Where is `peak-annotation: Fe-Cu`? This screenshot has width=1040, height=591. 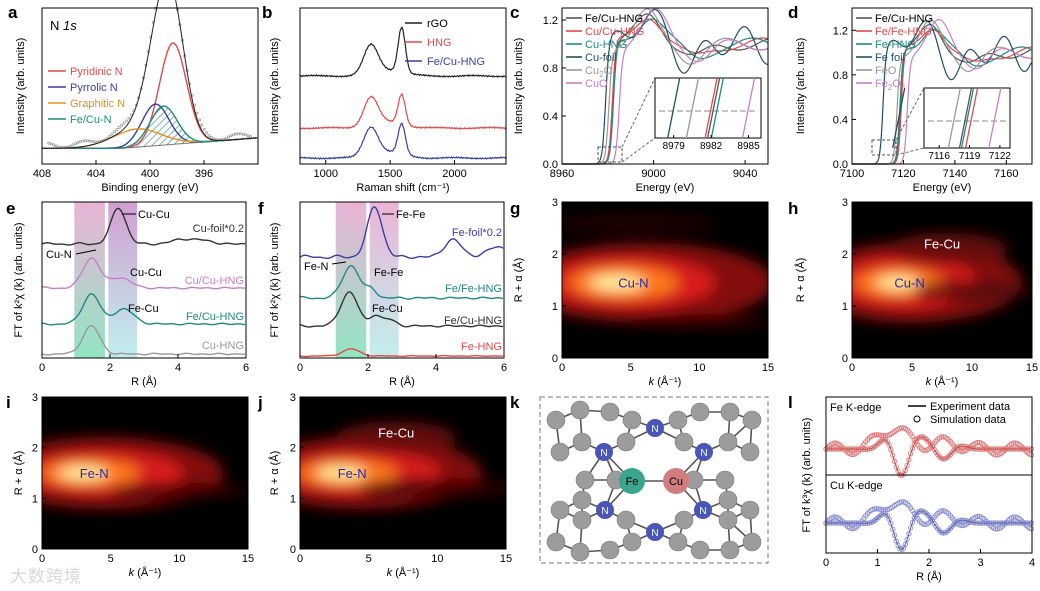 peak-annotation: Fe-Cu is located at coordinates (387, 309).